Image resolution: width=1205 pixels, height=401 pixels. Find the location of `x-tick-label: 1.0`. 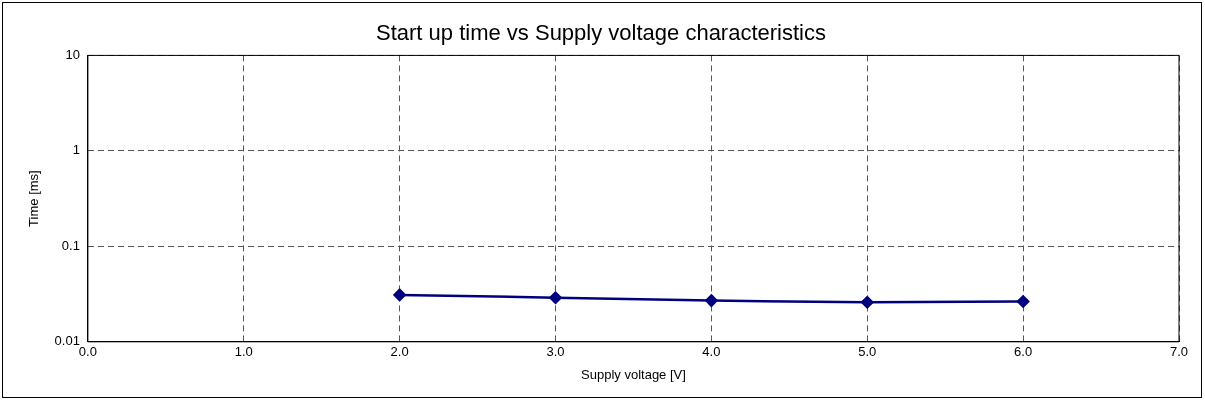

x-tick-label: 1.0 is located at coordinates (243, 352).